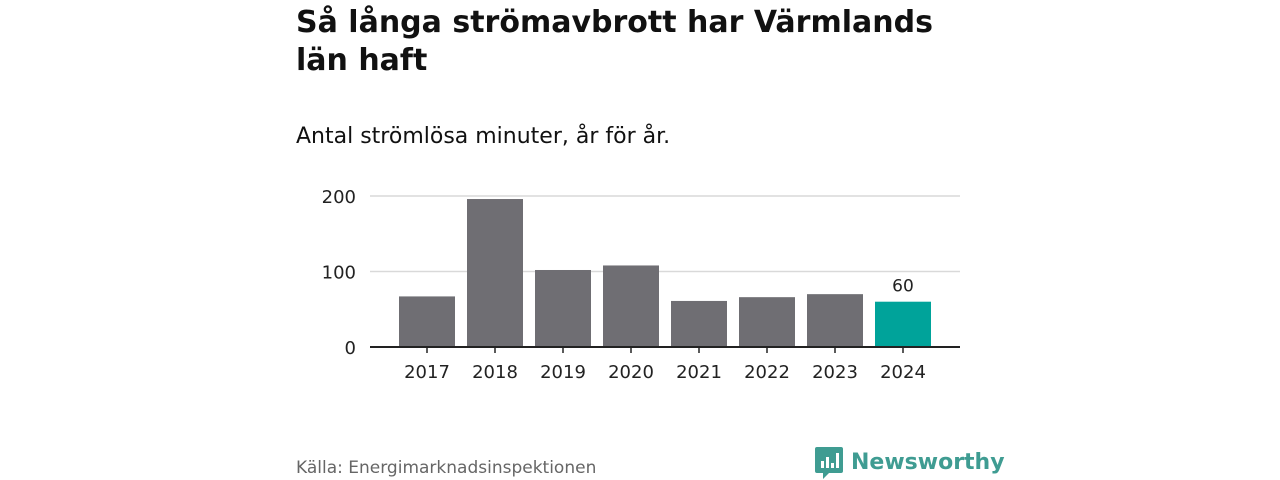 Image resolution: width=1280 pixels, height=480 pixels. What do you see at coordinates (903, 372) in the screenshot?
I see `x-tick-label-2024: 2024` at bounding box center [903, 372].